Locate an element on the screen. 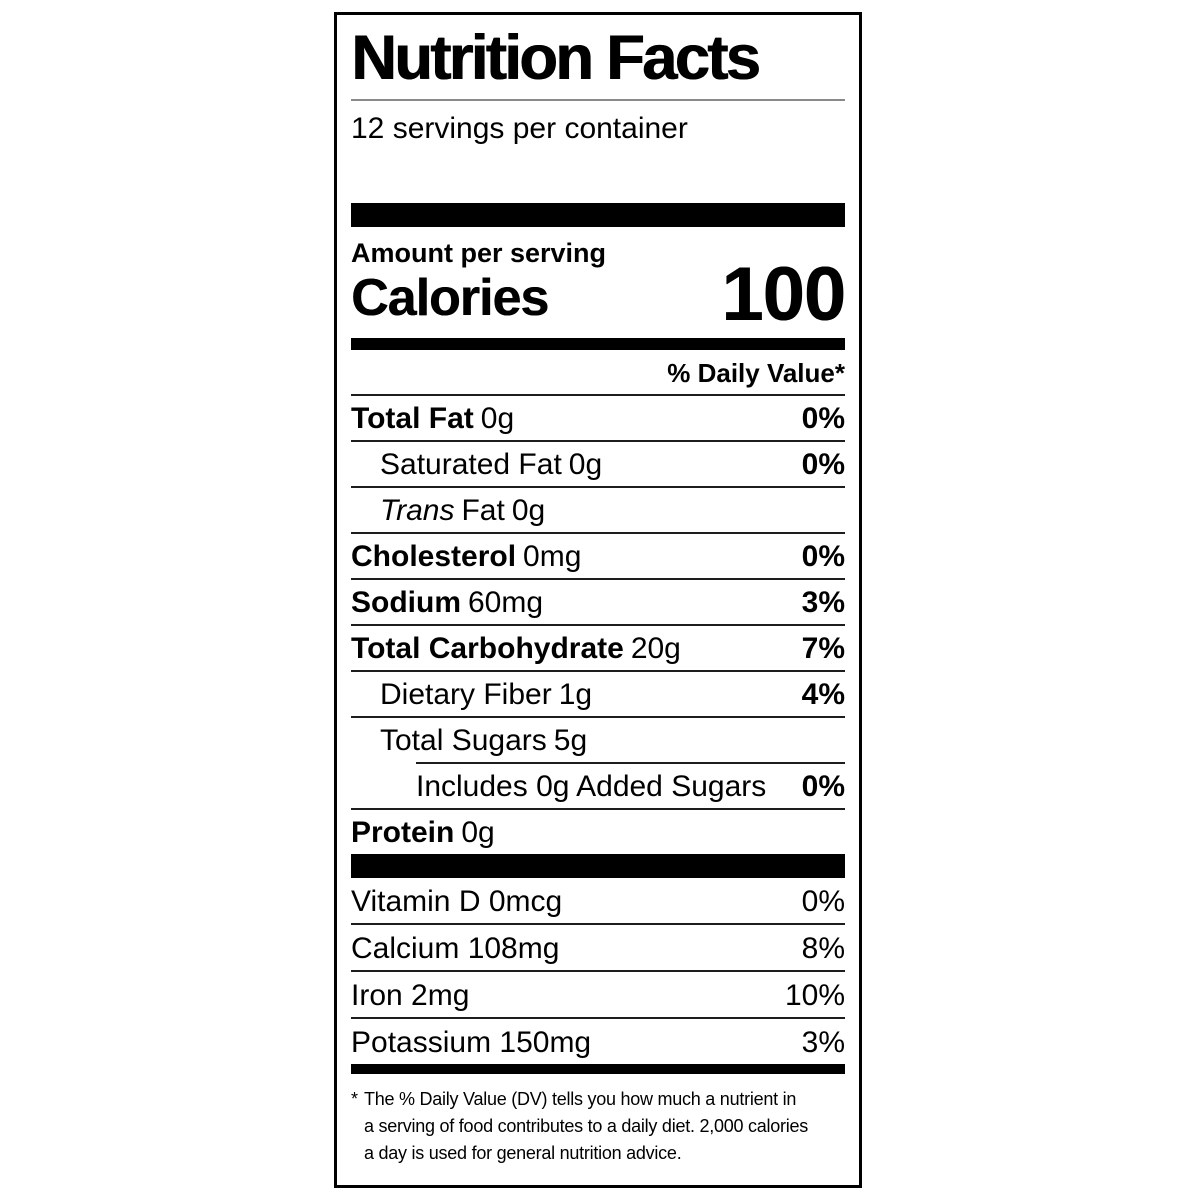  nutrient-row-sodium: Sodium 60mg 3% is located at coordinates (598, 602).